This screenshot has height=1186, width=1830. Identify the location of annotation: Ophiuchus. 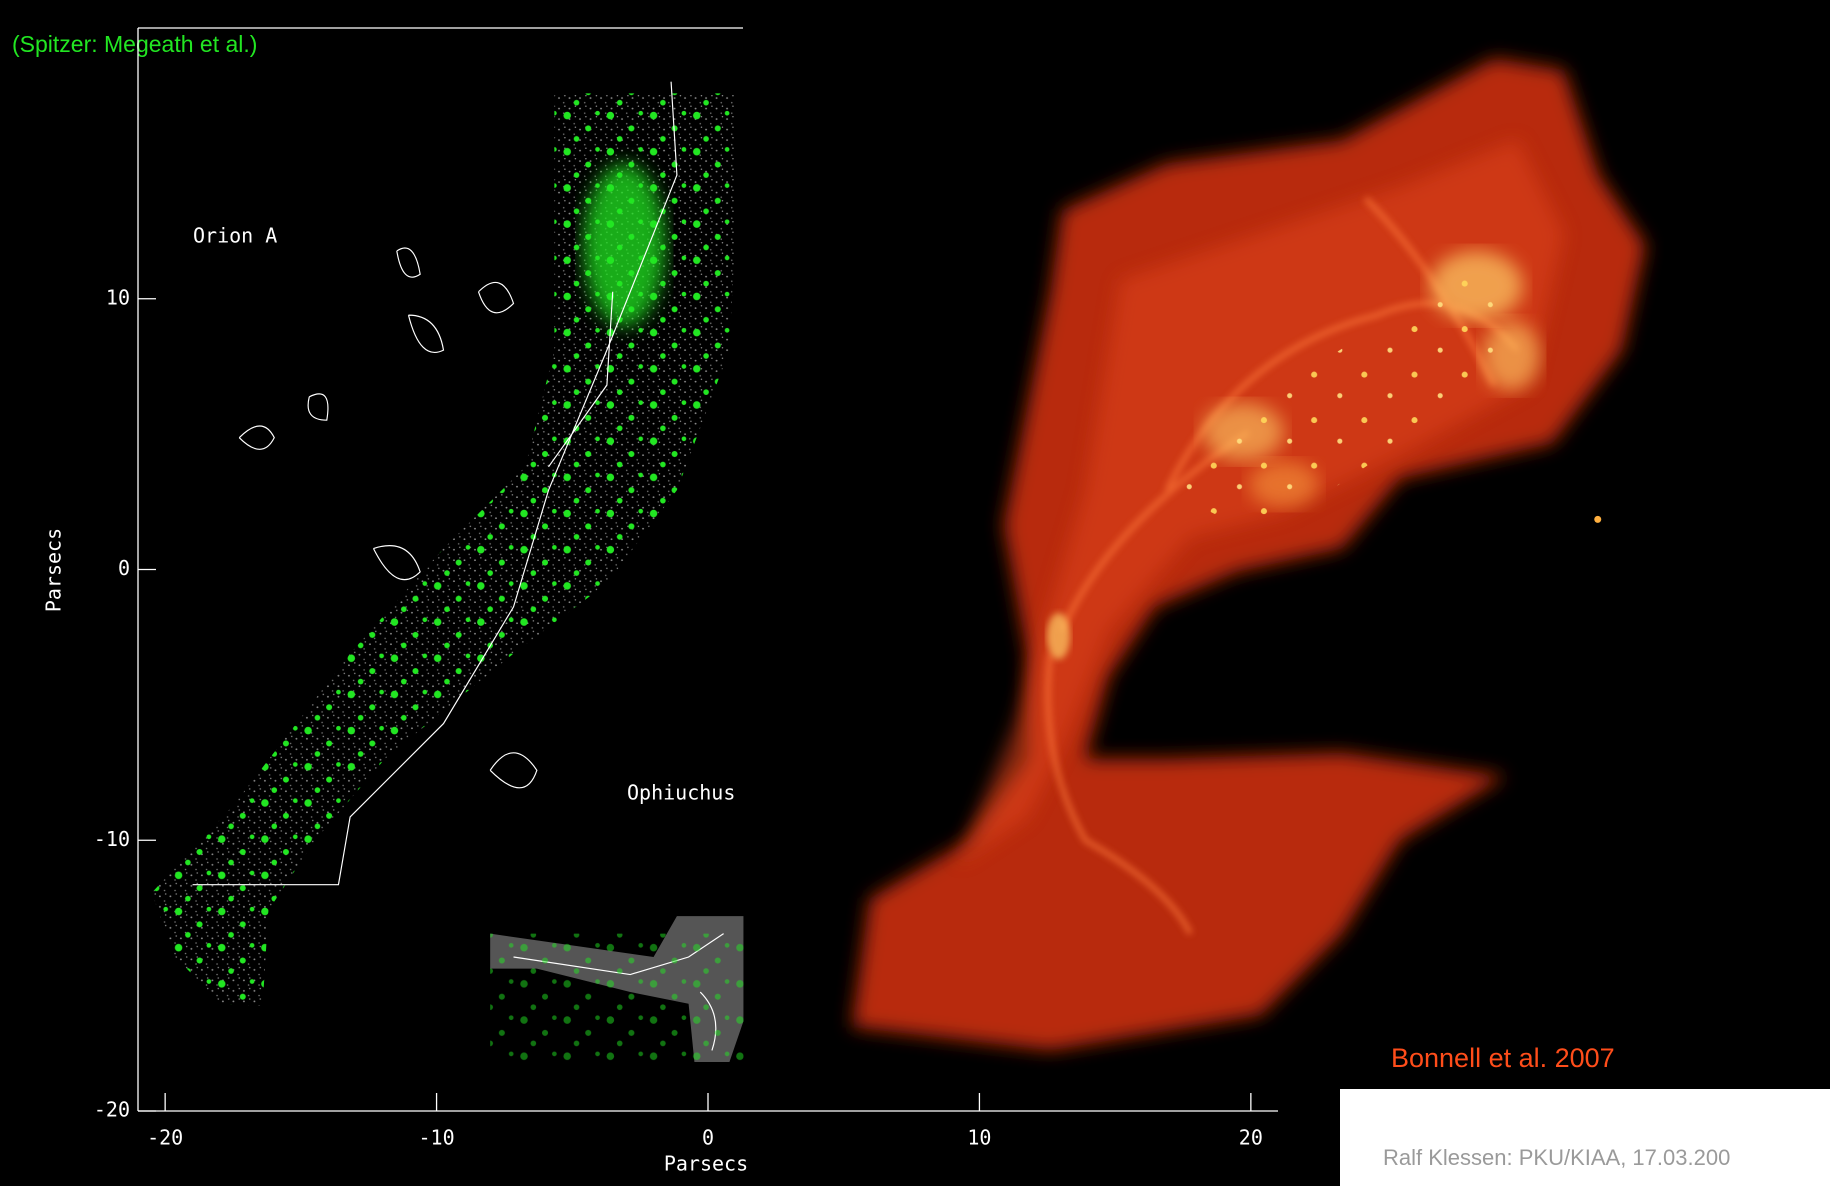
(681, 793).